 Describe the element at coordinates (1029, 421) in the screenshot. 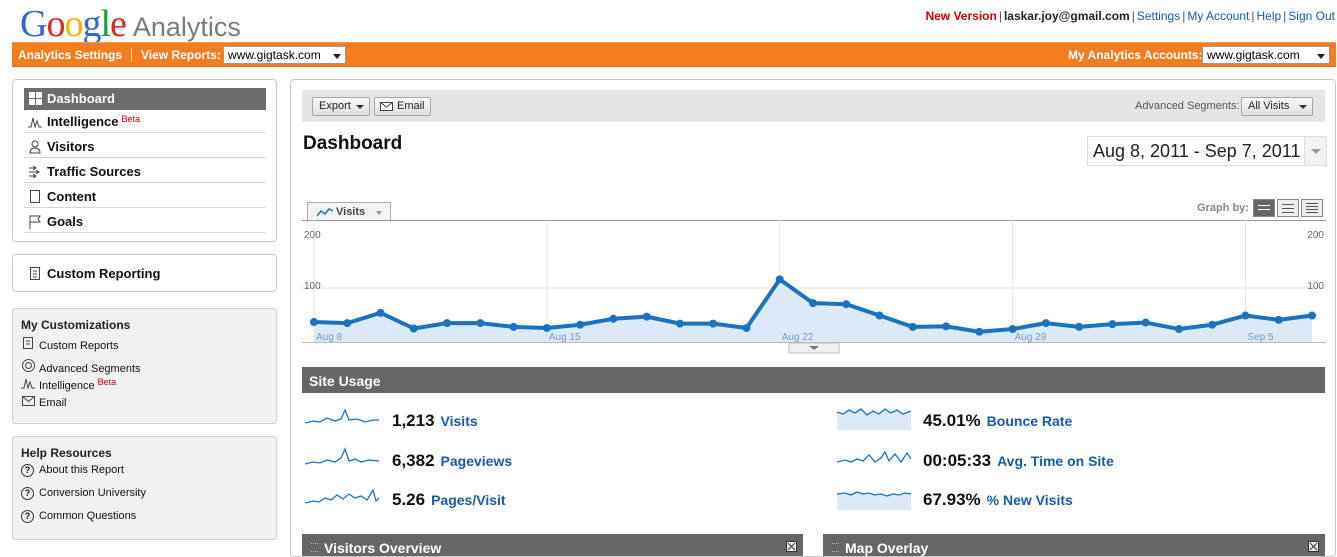

I see `bounce-rate-link: Bounce Rate` at that location.